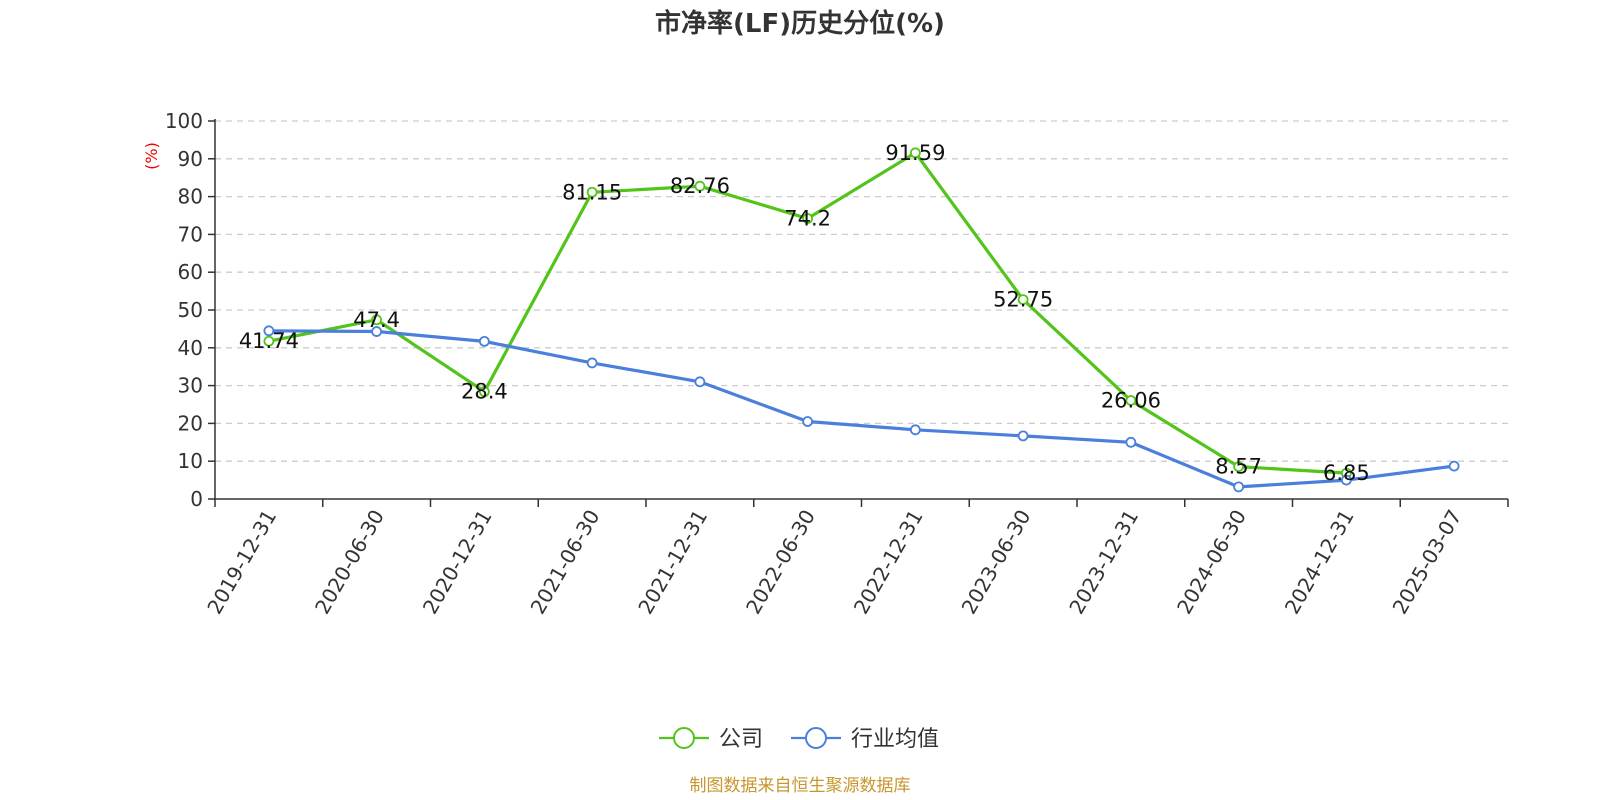  Describe the element at coordinates (241, 562) in the screenshot. I see `x-tick-label-2019-12-31: 2019-12-31` at that location.